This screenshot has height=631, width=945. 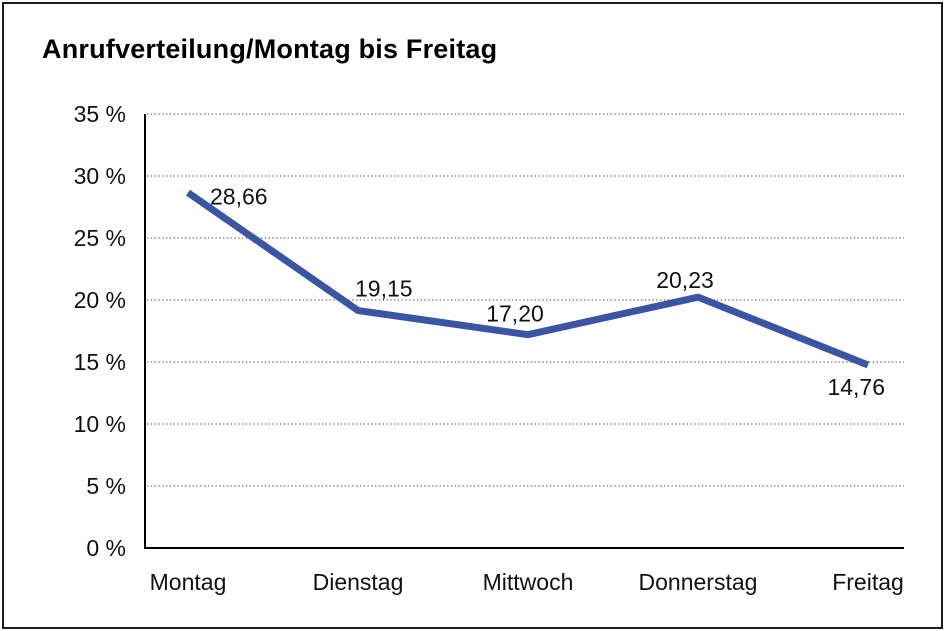 I want to click on y-tick-label: 15 %, so click(x=100, y=362).